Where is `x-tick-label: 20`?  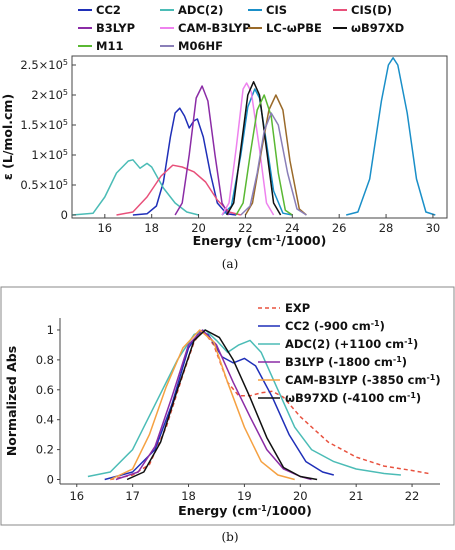
x-tick-label: 20 is located at coordinates (198, 228).